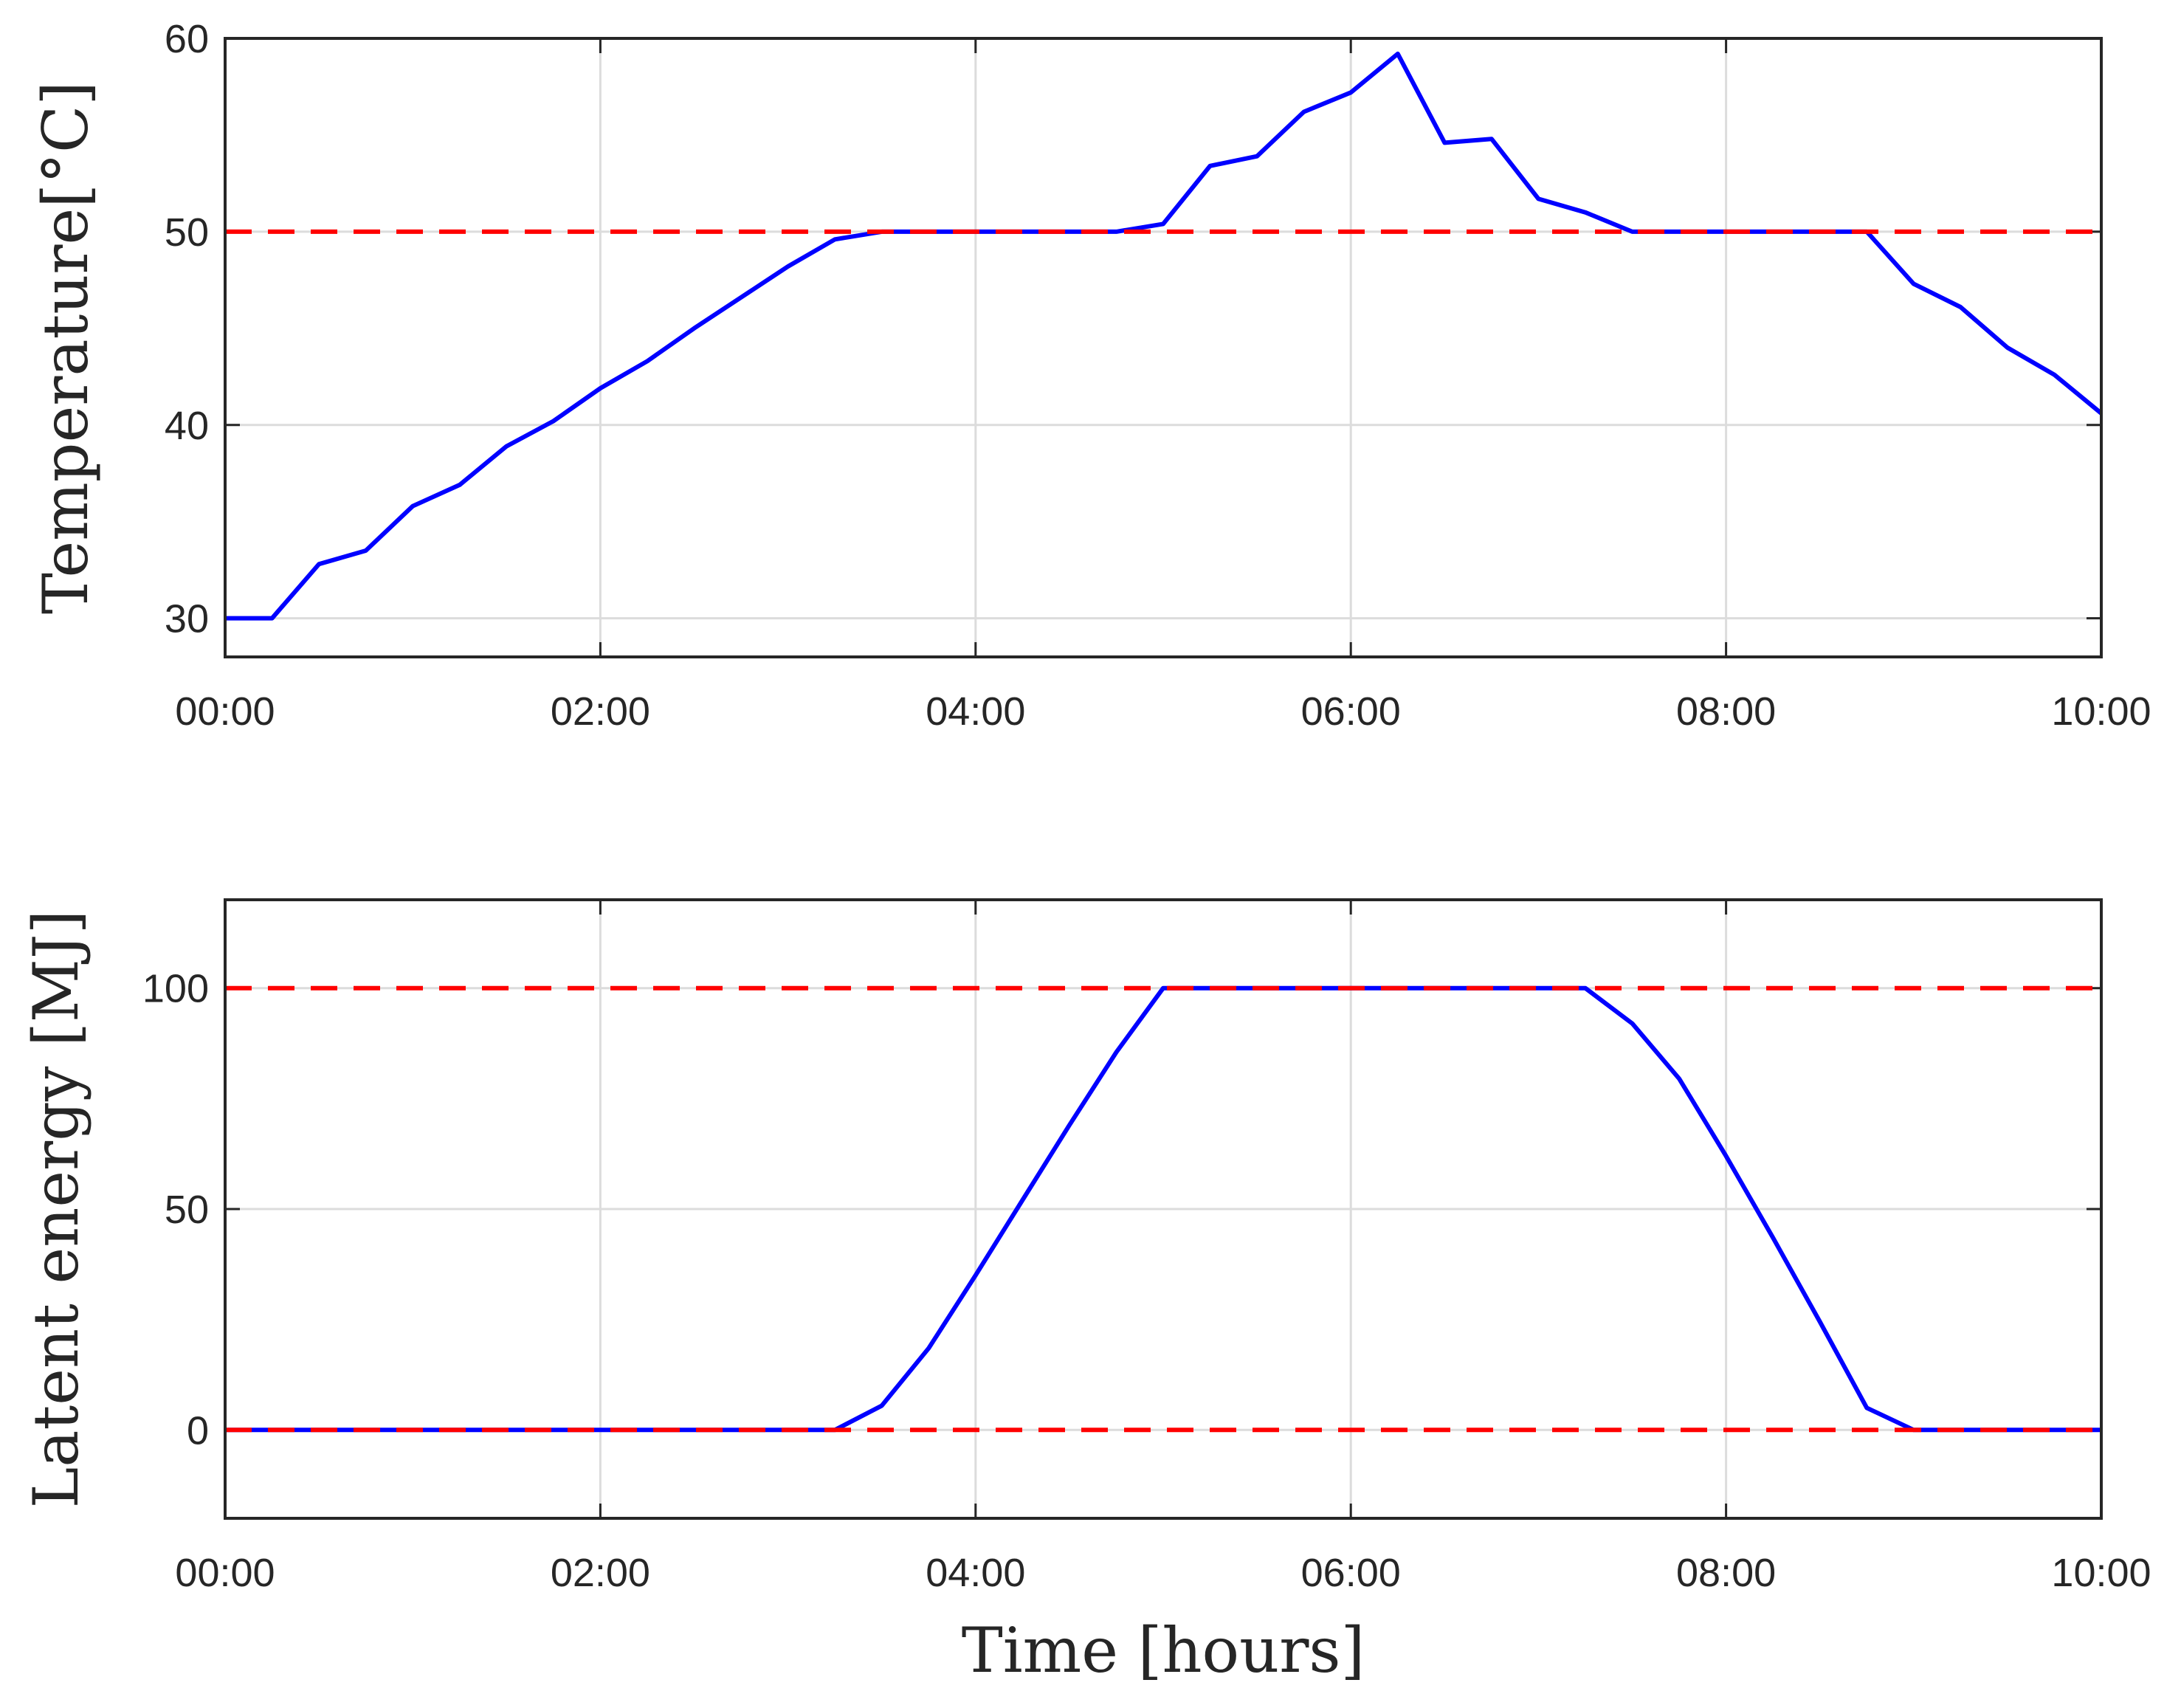 Image resolution: width=2181 pixels, height=1708 pixels. I want to click on y-tick-label: 100, so click(176, 989).